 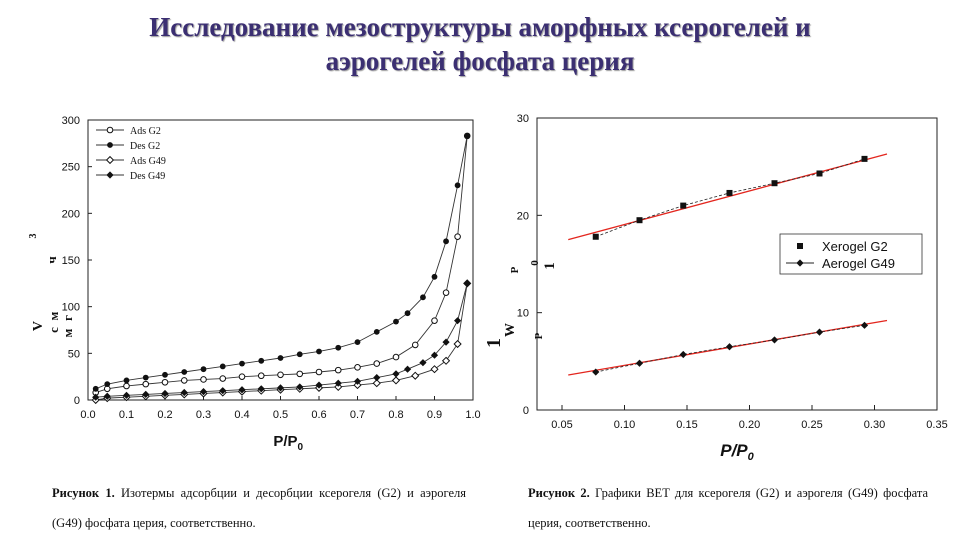 I want to click on y-tick-label: 200, so click(x=71, y=214).